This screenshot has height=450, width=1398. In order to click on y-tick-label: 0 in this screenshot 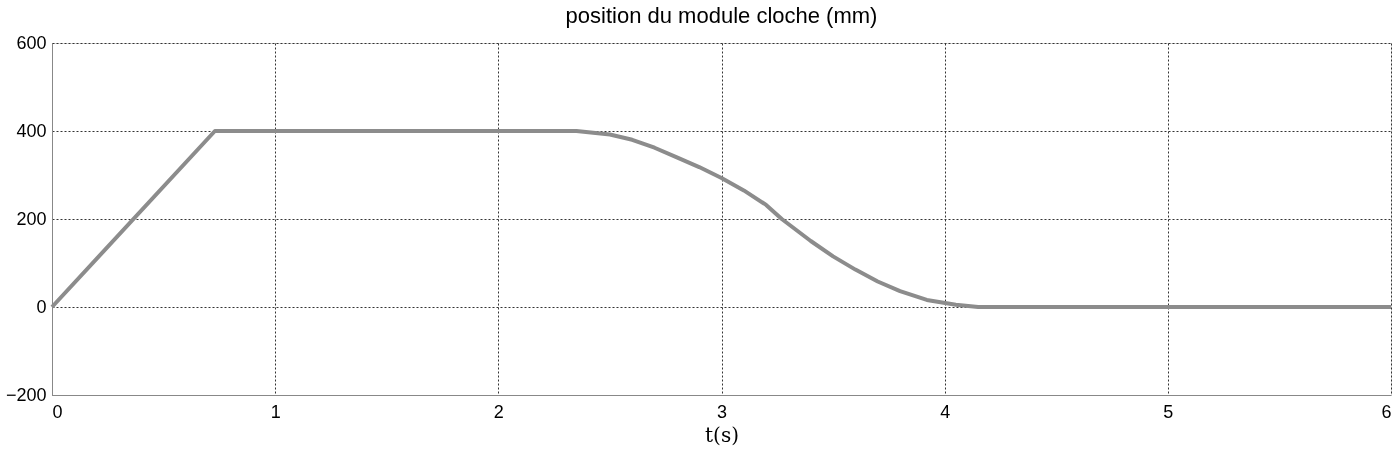, I will do `click(41, 306)`.